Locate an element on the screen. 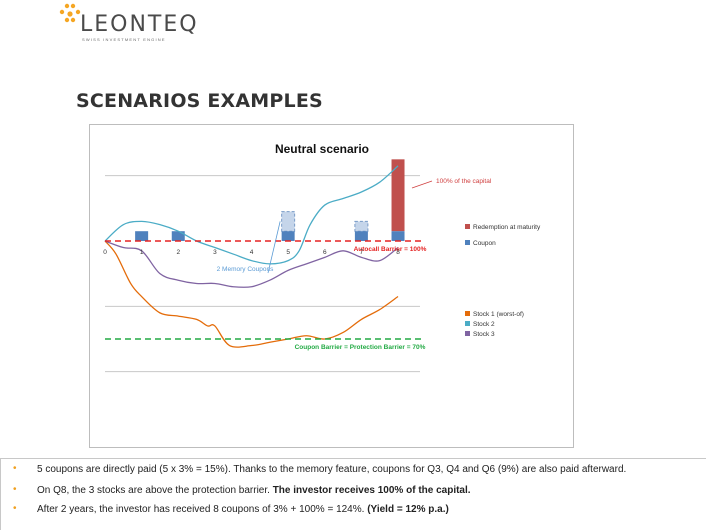 The height and width of the screenshot is (530, 706). x-tick-label: 7 is located at coordinates (362, 252).